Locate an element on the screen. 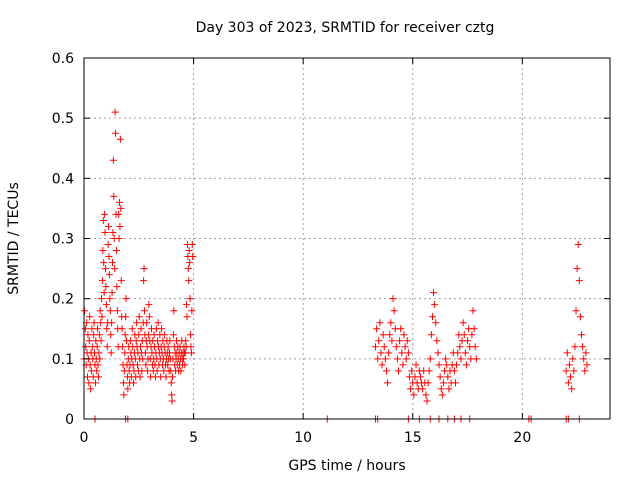  x-tick-label: 10 is located at coordinates (303, 438).